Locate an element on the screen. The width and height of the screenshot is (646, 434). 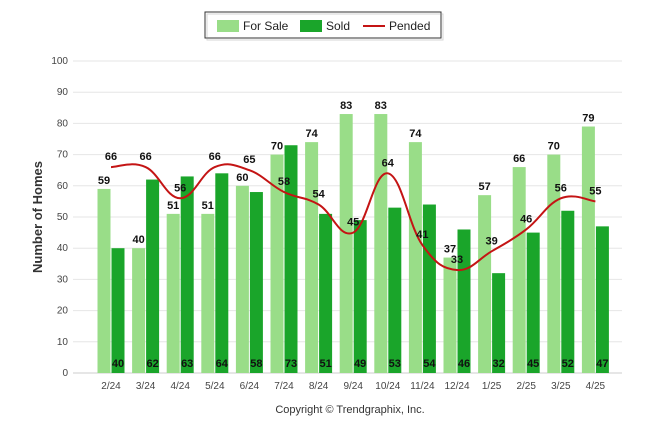
label-for-sale: 57 is located at coordinates (484, 187).